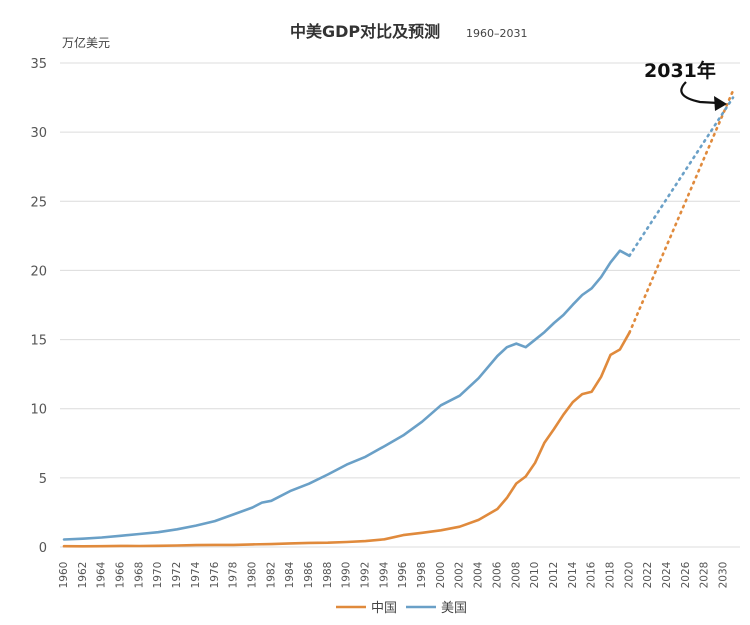 The width and height of the screenshot is (750, 625). Describe the element at coordinates (497, 574) in the screenshot. I see `x-tick-label: 2006` at that location.